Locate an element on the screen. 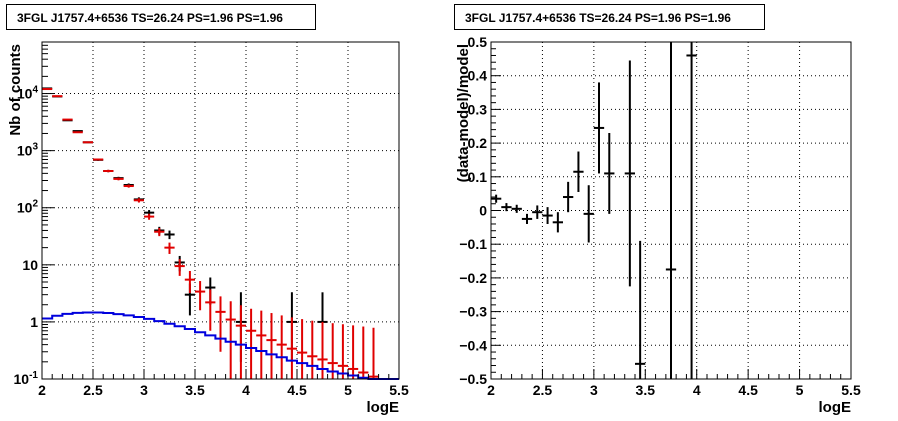 This screenshot has height=421, width=898. right-y-axis-label: (data-model)/model is located at coordinates (463, 113).